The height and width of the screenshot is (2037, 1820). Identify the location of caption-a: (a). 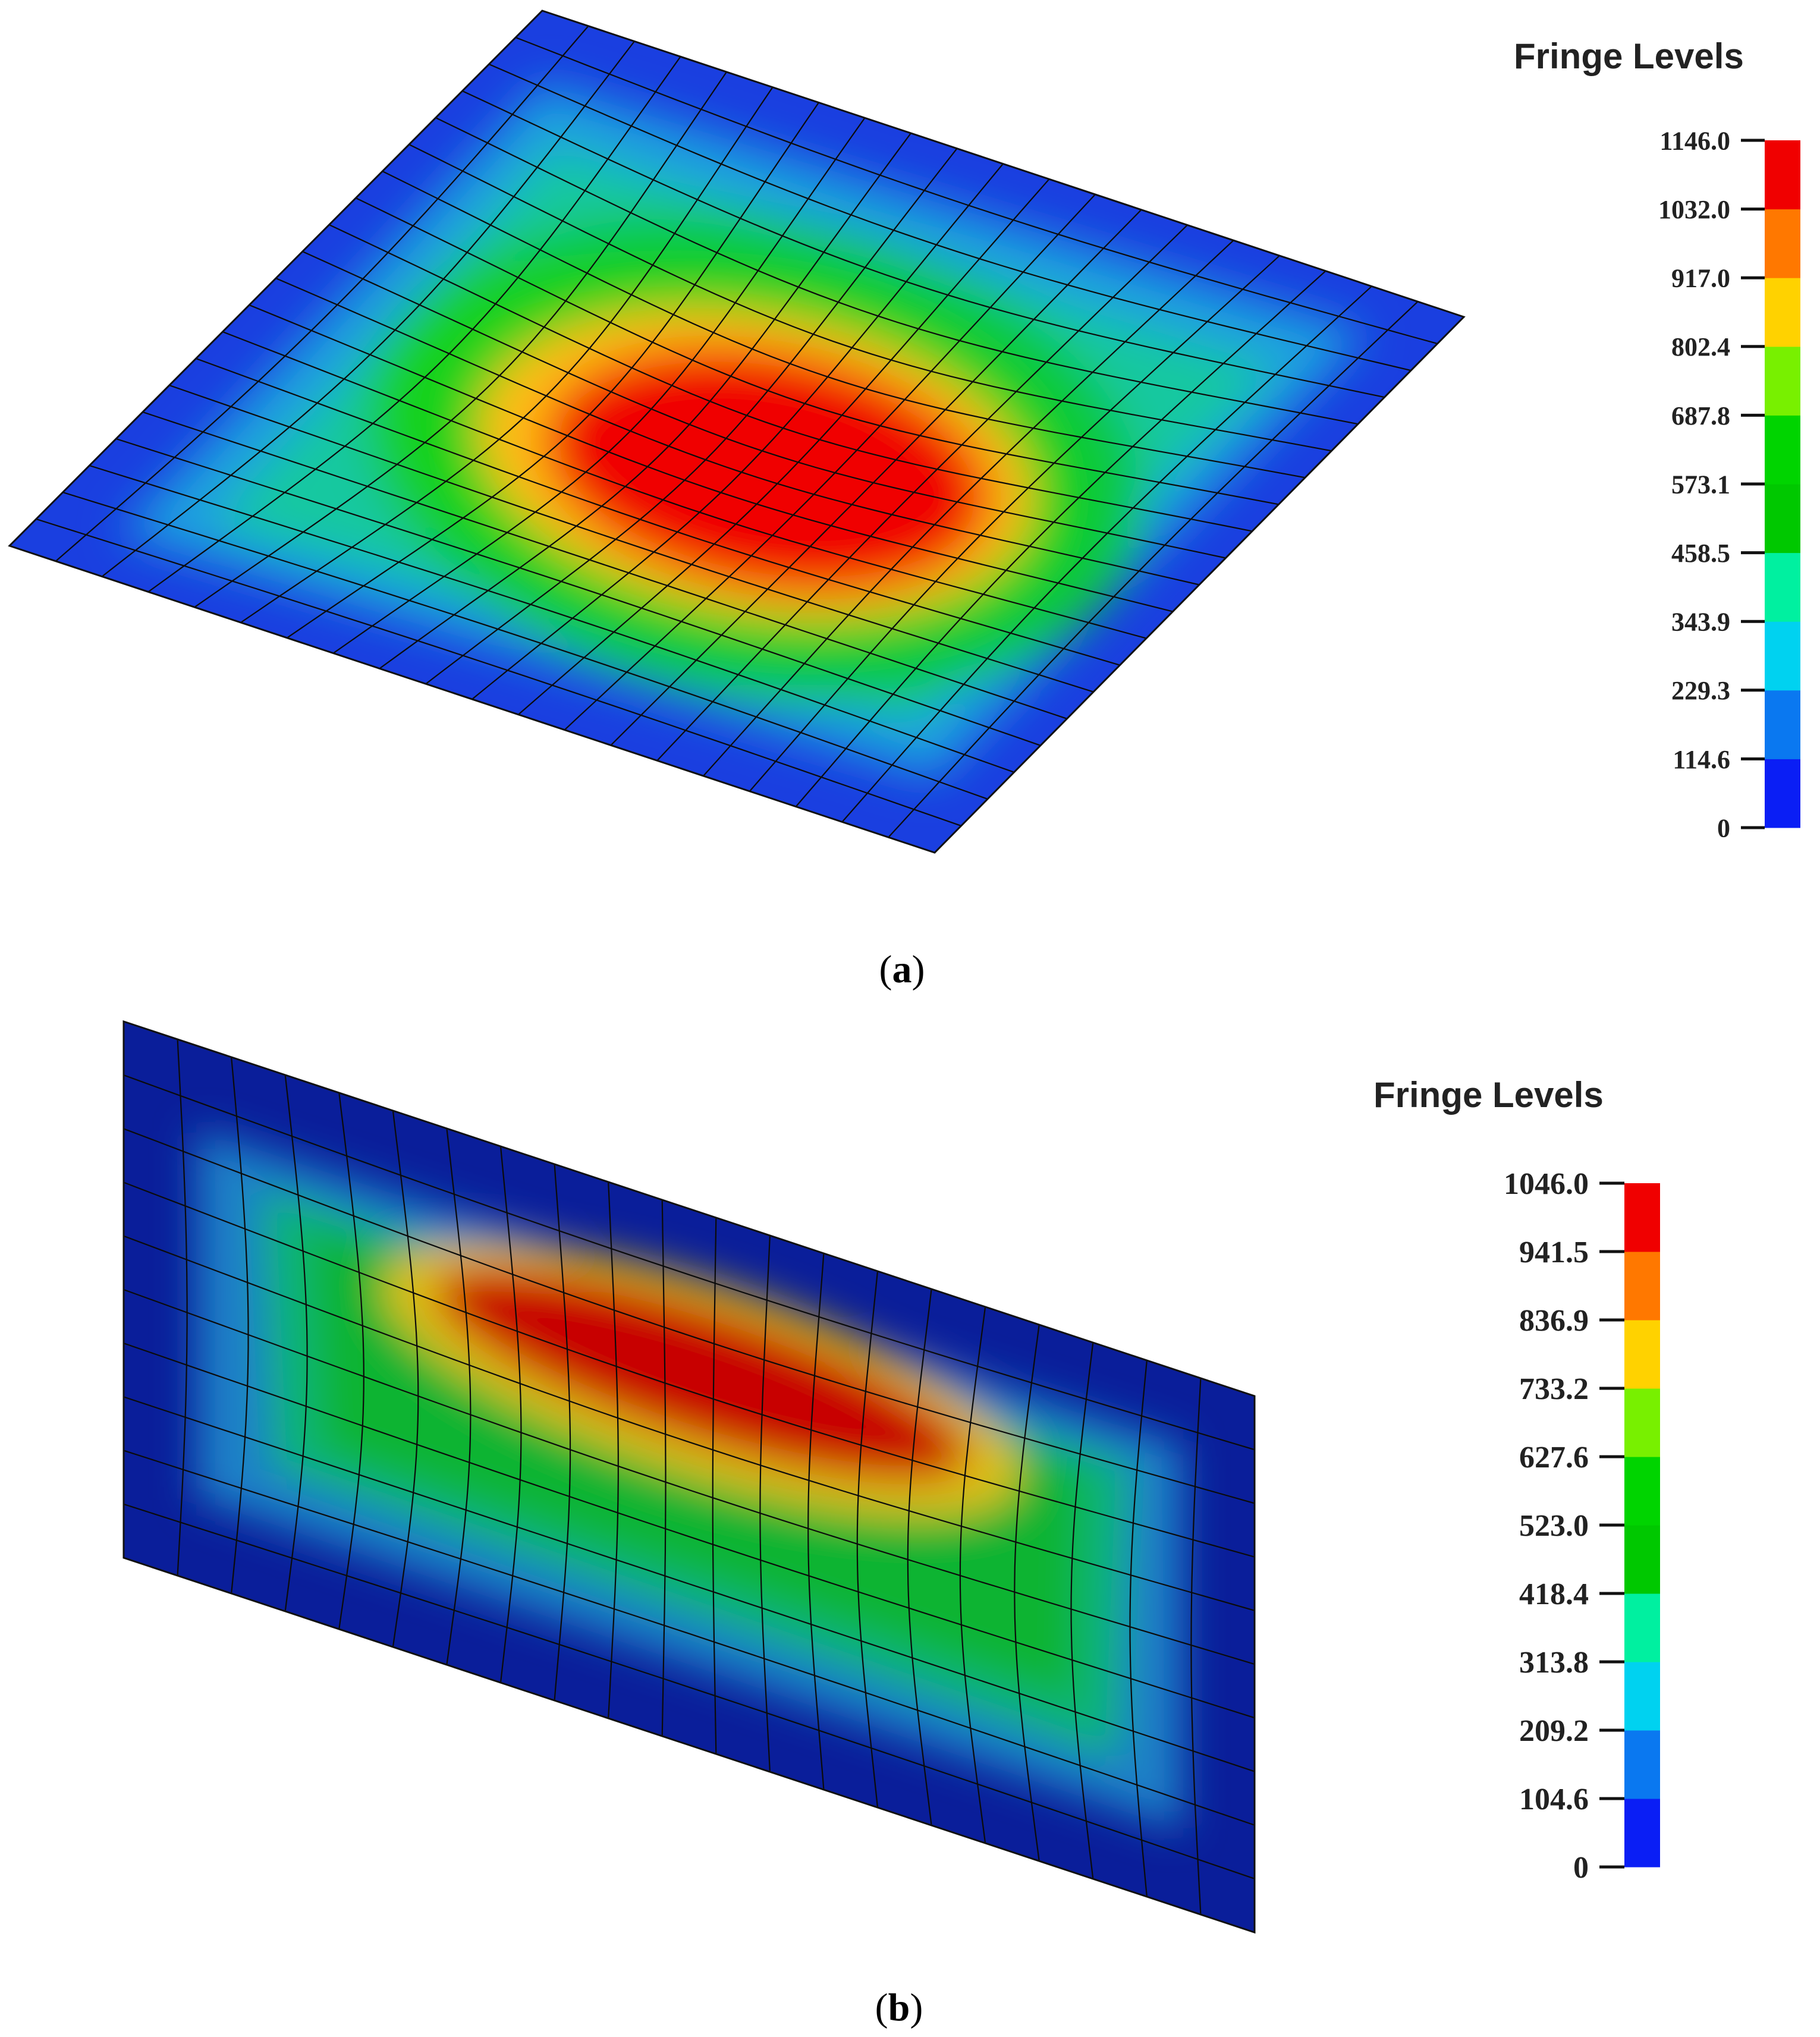
(902, 969).